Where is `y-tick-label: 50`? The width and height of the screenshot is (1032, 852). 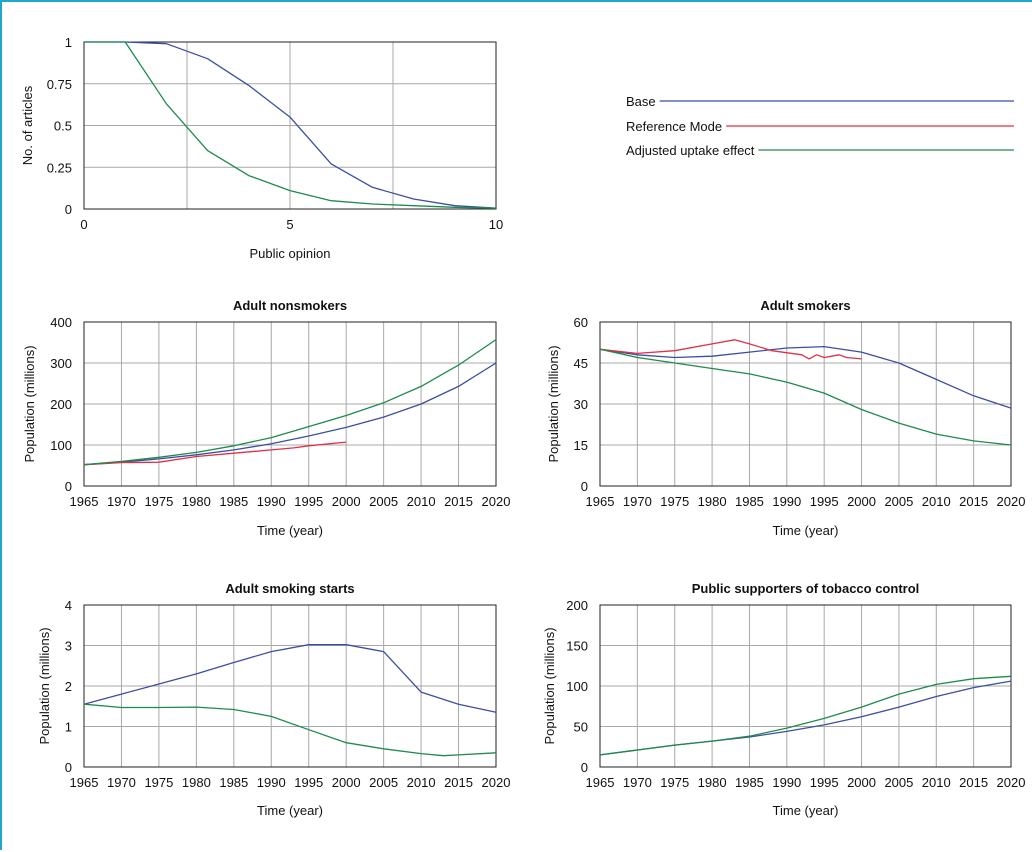 y-tick-label: 50 is located at coordinates (581, 727).